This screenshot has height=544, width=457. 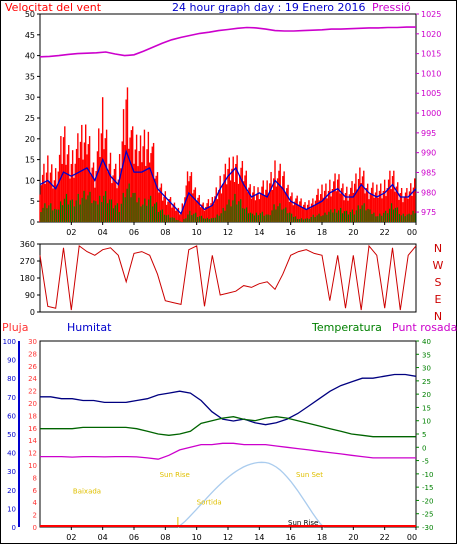 I want to click on temperature-tick-label: -15, so click(x=427, y=488).